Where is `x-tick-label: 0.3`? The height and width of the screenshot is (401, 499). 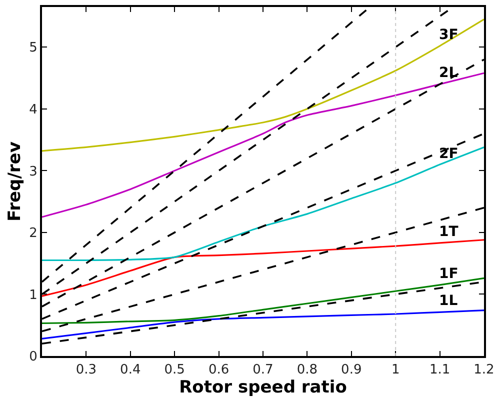 x-tick-label: 0.3 is located at coordinates (86, 370).